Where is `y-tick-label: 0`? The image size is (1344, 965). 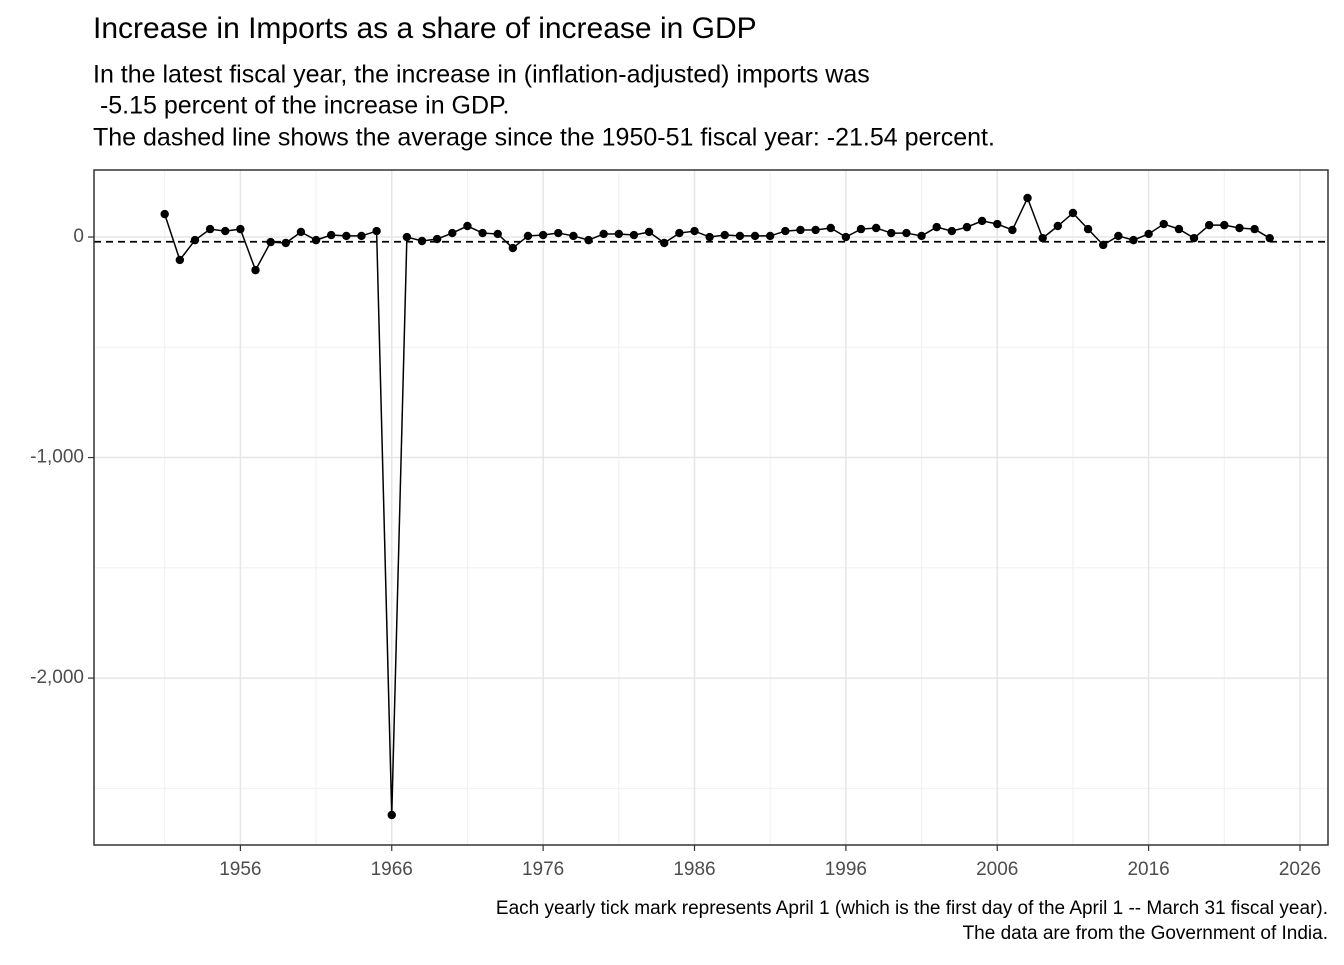 y-tick-label: 0 is located at coordinates (78, 236).